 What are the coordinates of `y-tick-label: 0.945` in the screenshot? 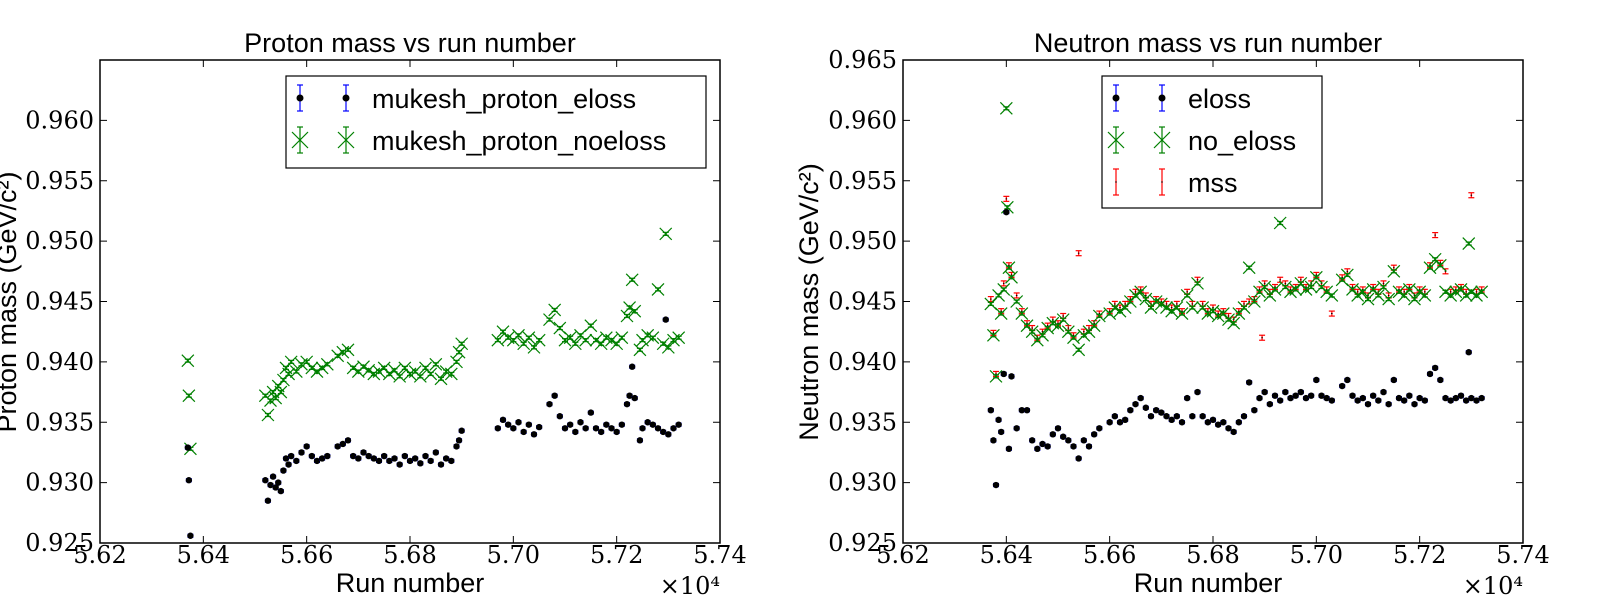 It's located at (59, 302).